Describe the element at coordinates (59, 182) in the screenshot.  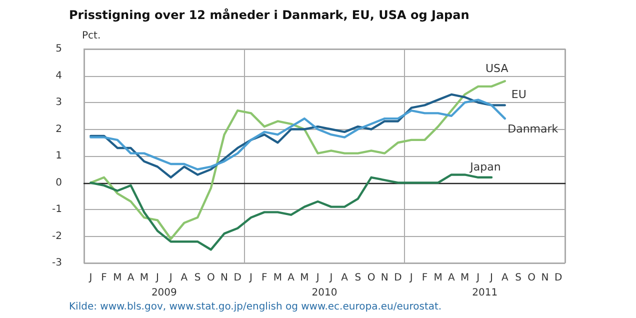
I see `y-tick-label: 0` at that location.